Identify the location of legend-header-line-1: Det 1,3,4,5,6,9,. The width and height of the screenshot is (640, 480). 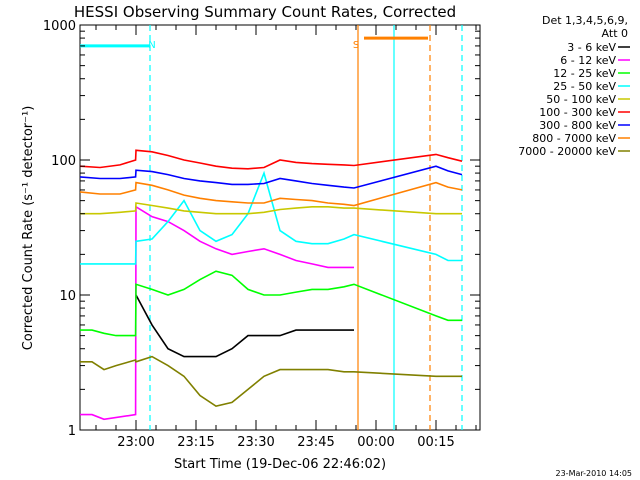
(585, 20).